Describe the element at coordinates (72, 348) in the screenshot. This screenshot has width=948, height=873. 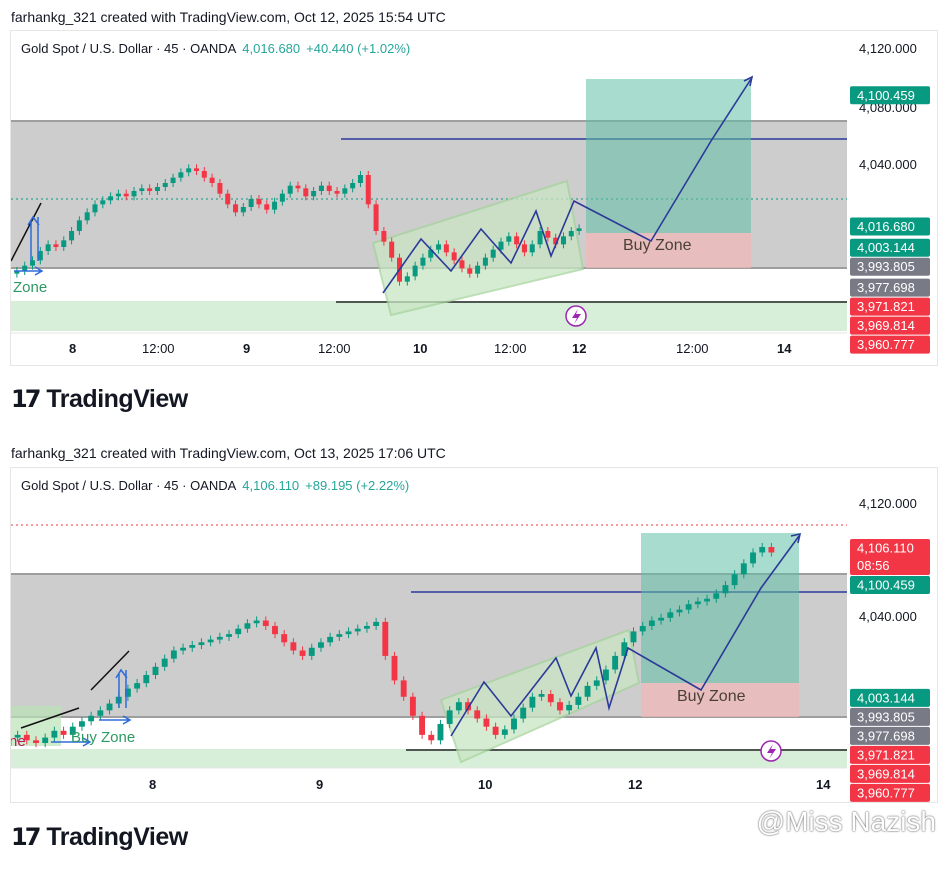
I see `chart1-x-tick: 8` at that location.